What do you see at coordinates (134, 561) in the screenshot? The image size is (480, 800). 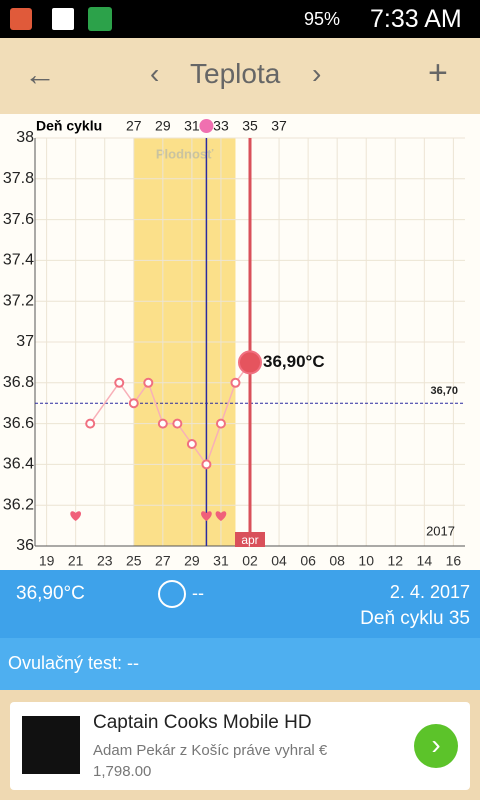 I see `x-tick-label: 25` at bounding box center [134, 561].